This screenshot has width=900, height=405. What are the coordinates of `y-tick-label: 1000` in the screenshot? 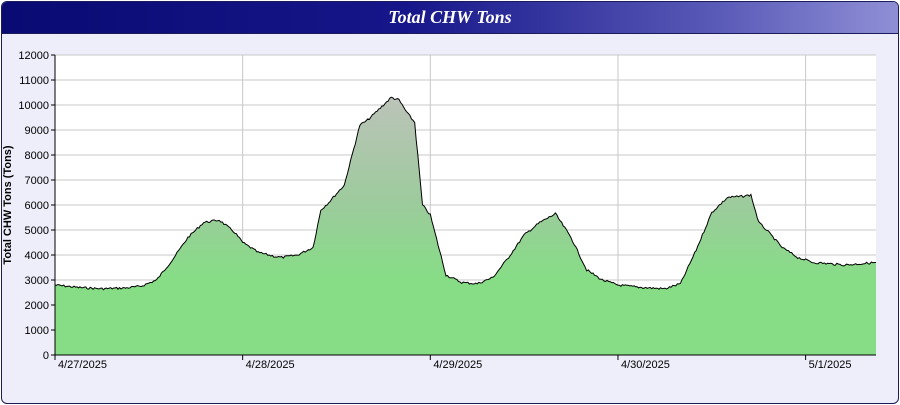 It's located at (37, 331).